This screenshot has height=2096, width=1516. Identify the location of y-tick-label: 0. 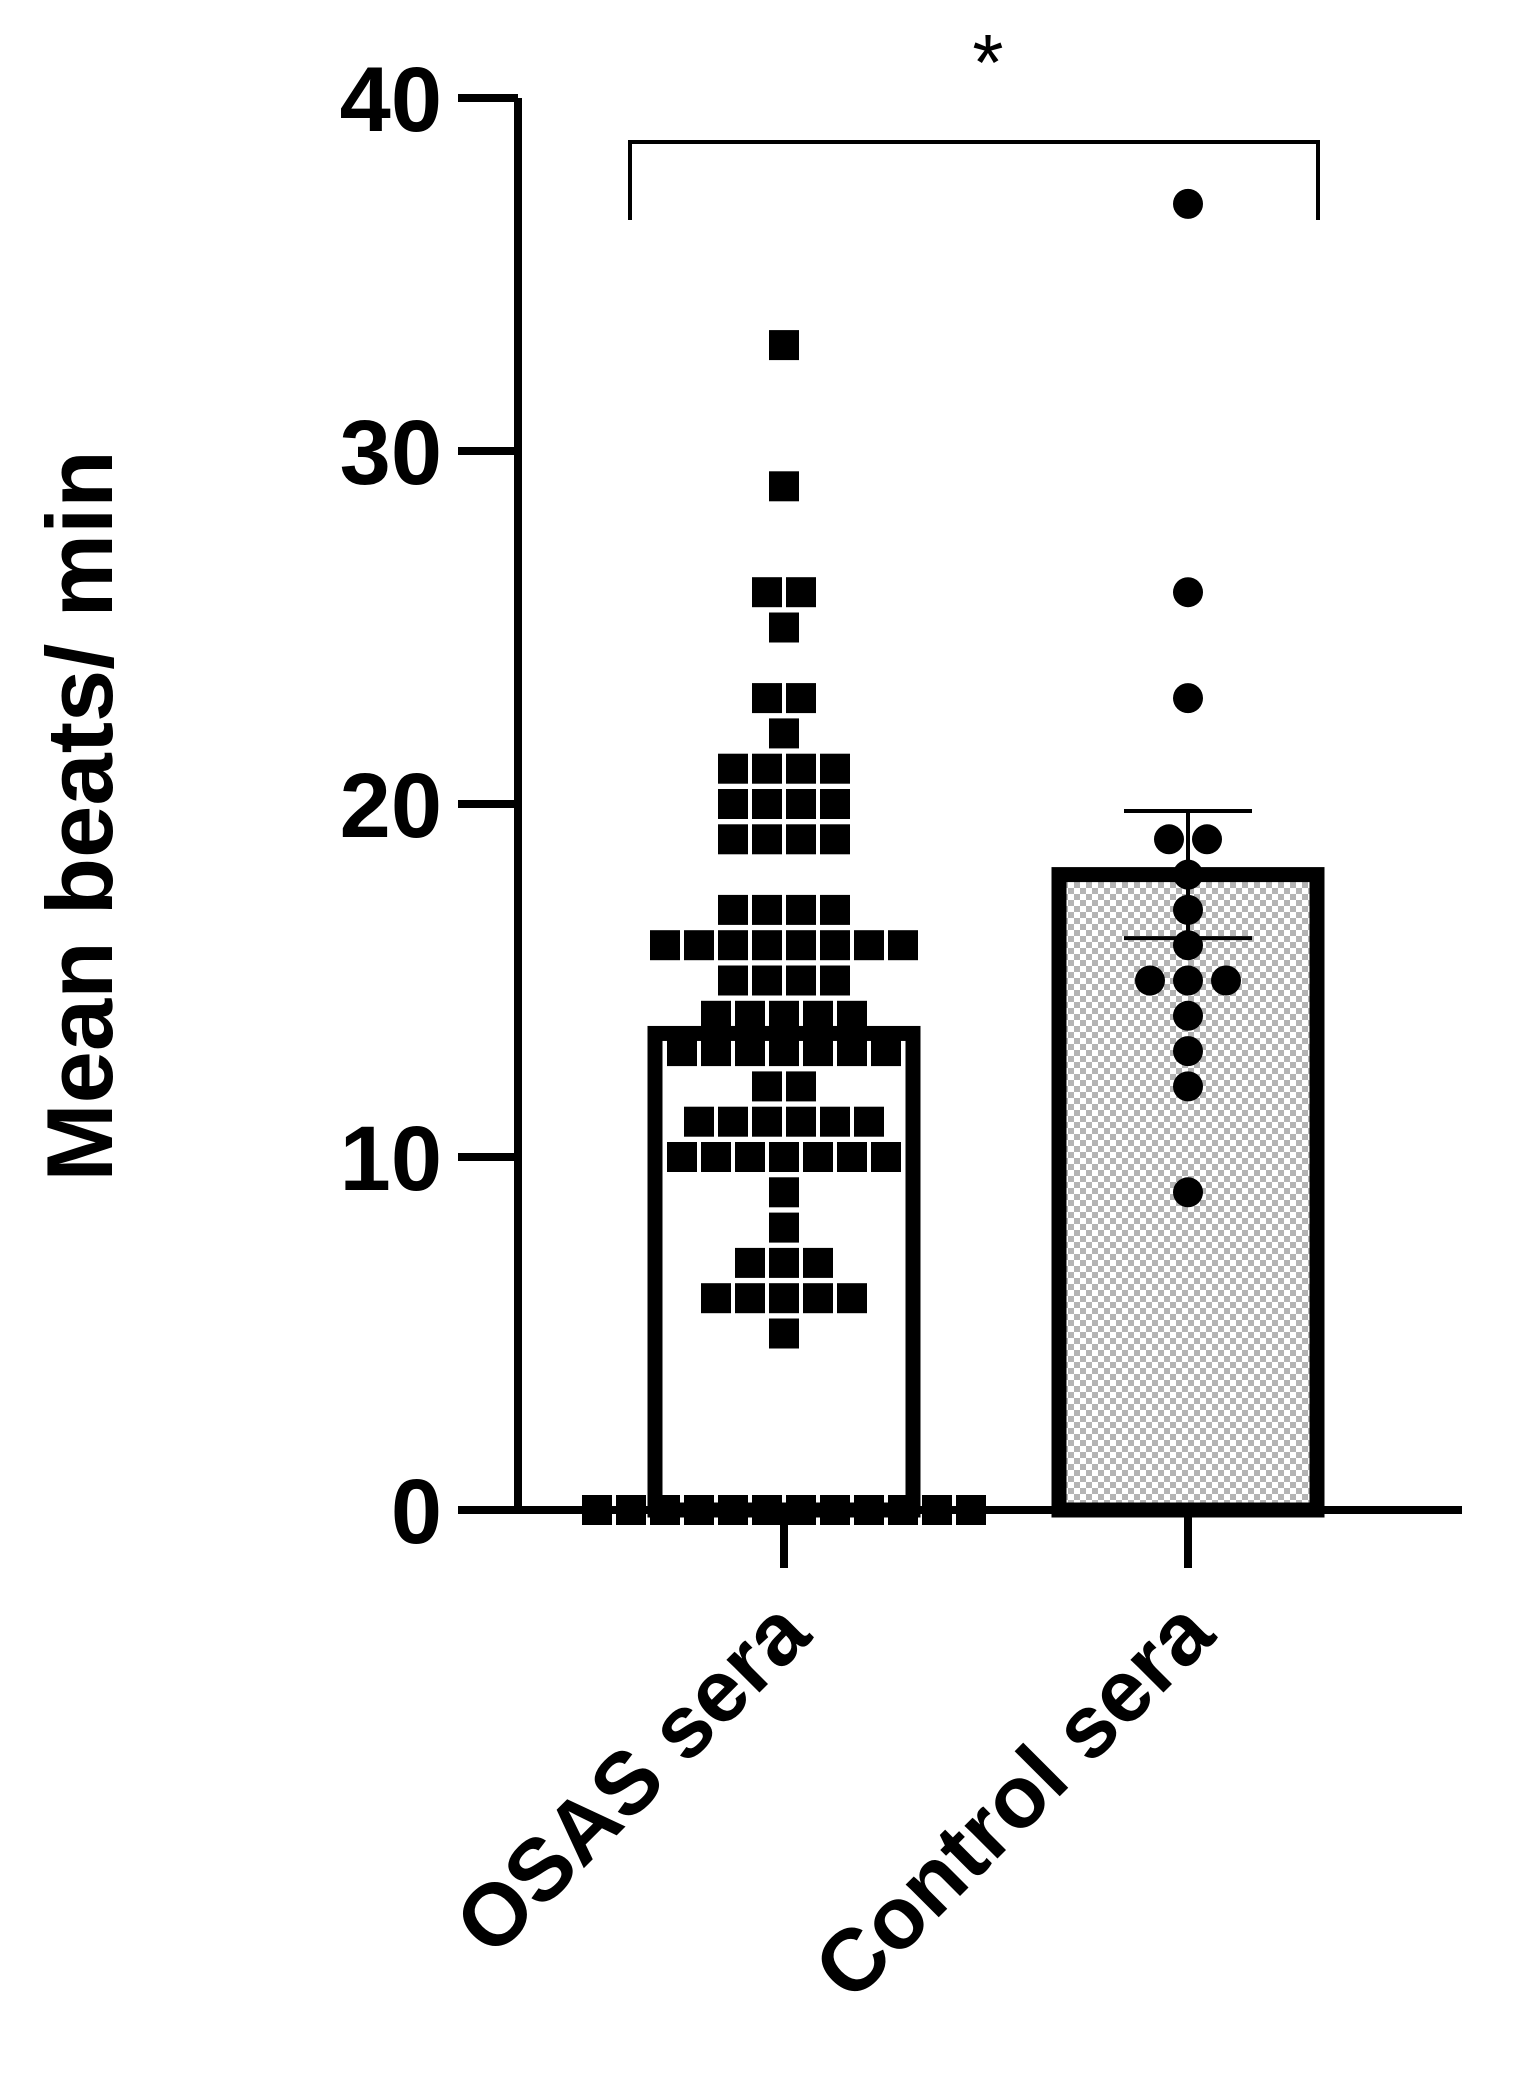
(416, 1512).